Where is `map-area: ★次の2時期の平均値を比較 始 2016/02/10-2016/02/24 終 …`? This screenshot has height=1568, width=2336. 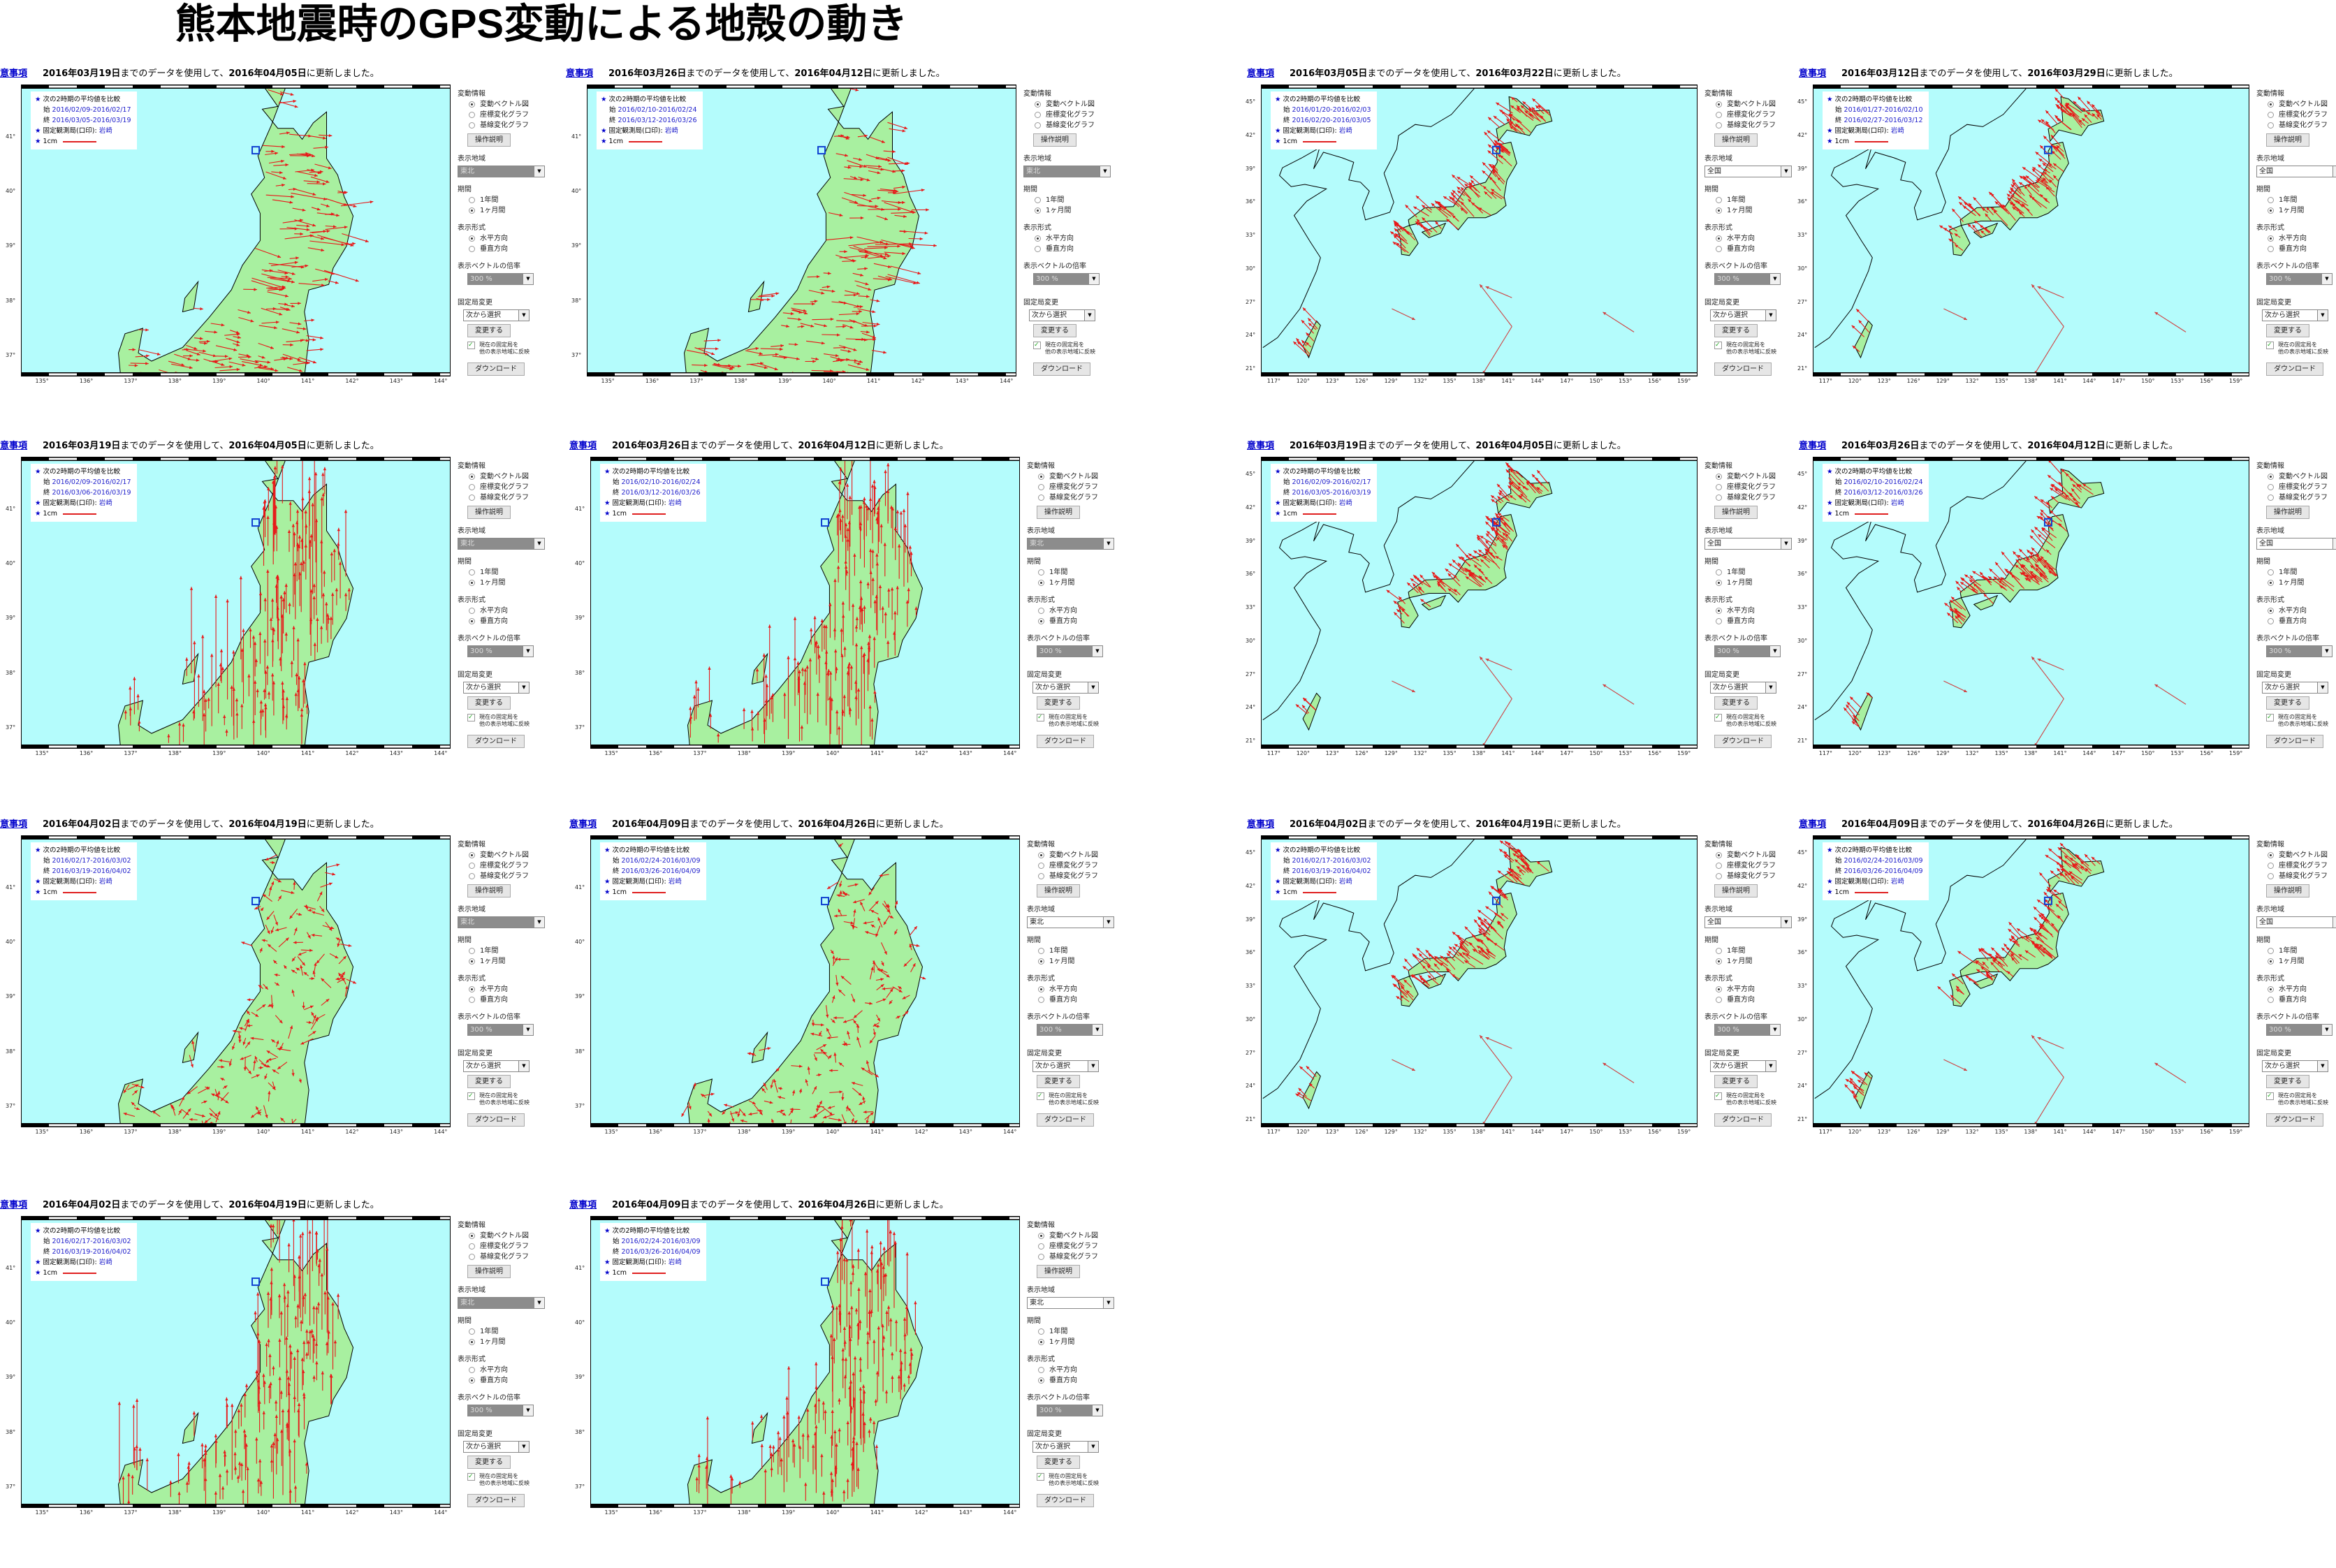
map-area: ★次の2時期の平均値を比較 始 2016/02/10-2016/02/24 終 … is located at coordinates (2031, 603).